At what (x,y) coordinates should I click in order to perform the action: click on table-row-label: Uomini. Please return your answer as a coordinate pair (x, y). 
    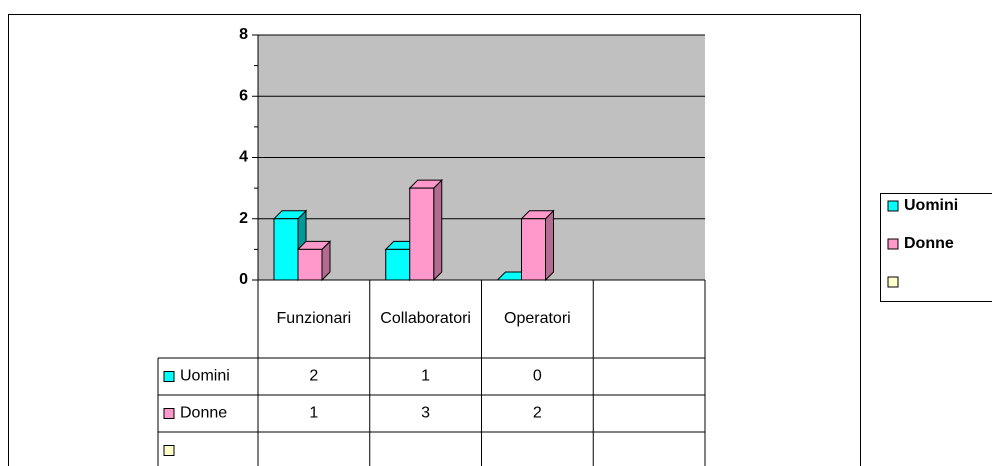
    Looking at the image, I should click on (205, 376).